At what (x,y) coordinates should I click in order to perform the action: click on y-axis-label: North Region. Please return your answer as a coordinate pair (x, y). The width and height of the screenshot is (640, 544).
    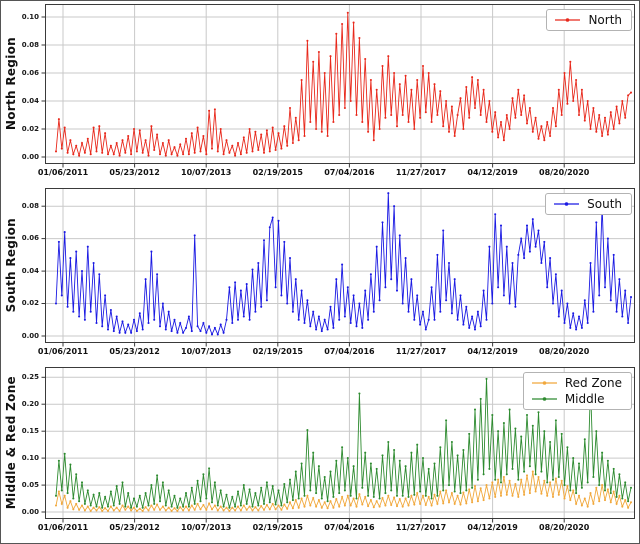
    Looking at the image, I should click on (11, 84).